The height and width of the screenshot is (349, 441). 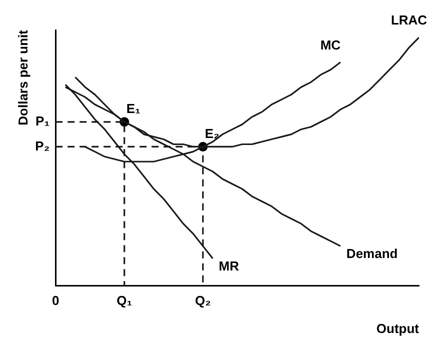 I want to click on x-tick-label: 0, so click(x=56, y=300).